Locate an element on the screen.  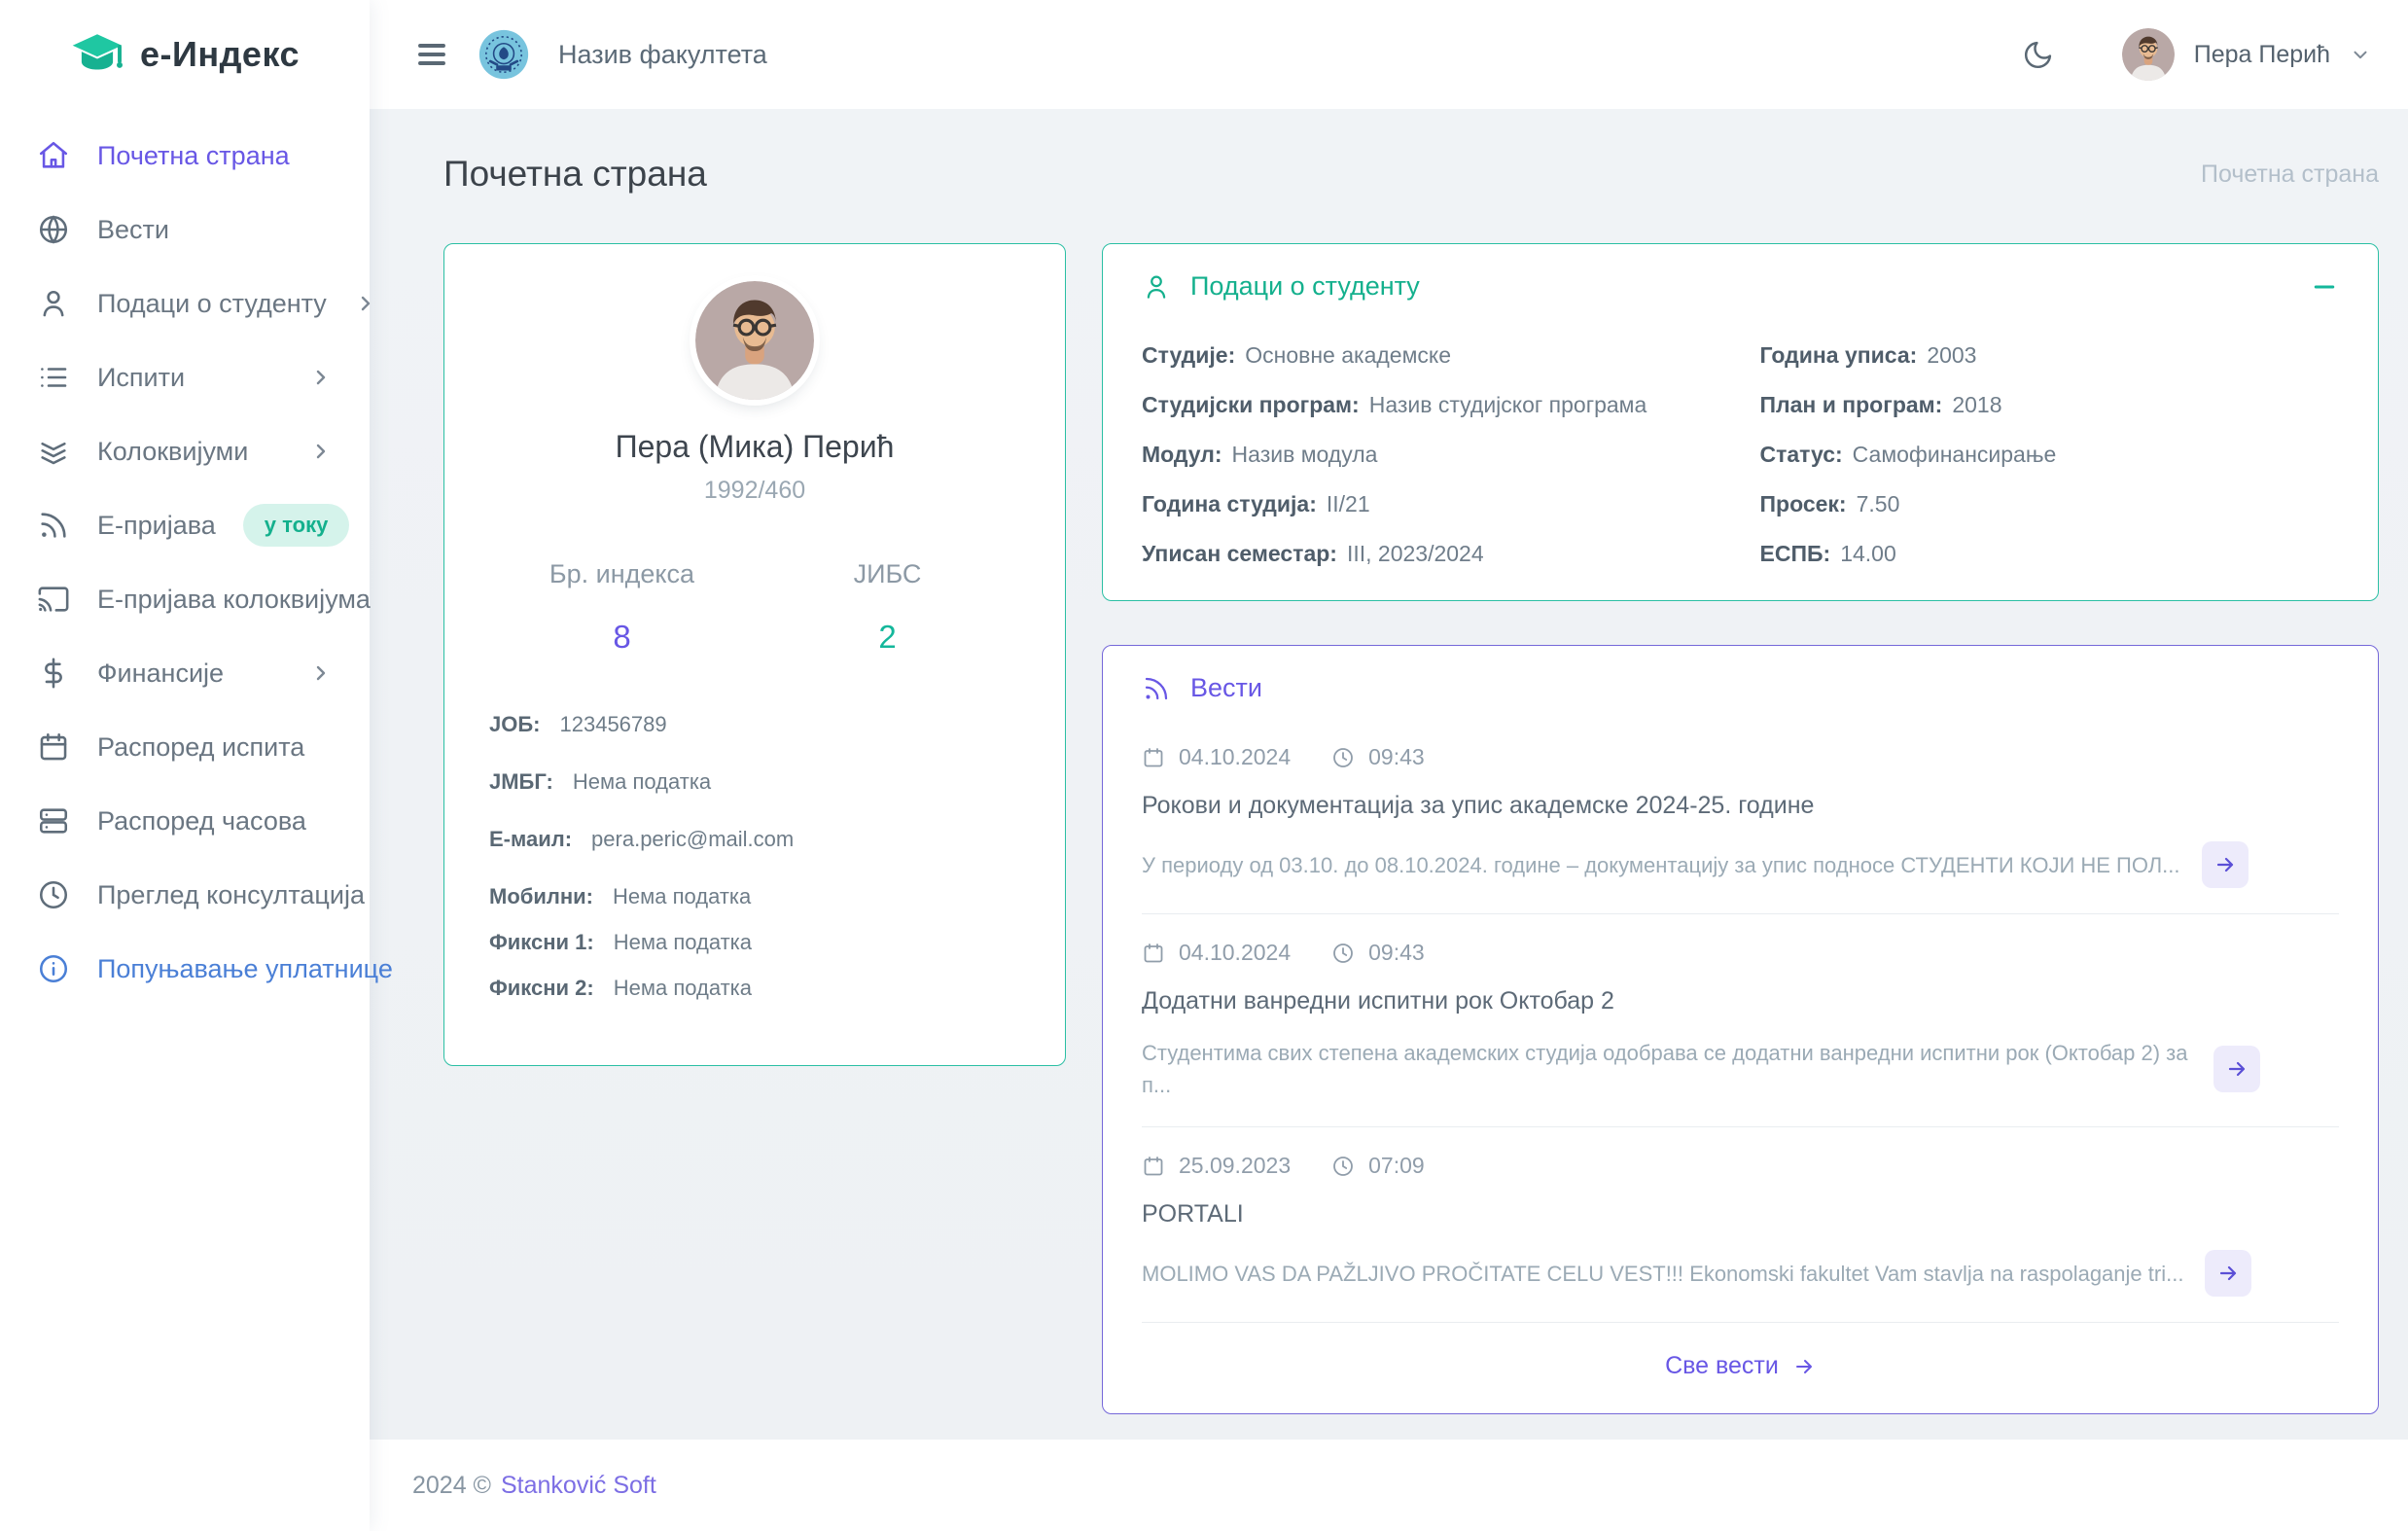
graduation-cap-icon is located at coordinates (97, 54).